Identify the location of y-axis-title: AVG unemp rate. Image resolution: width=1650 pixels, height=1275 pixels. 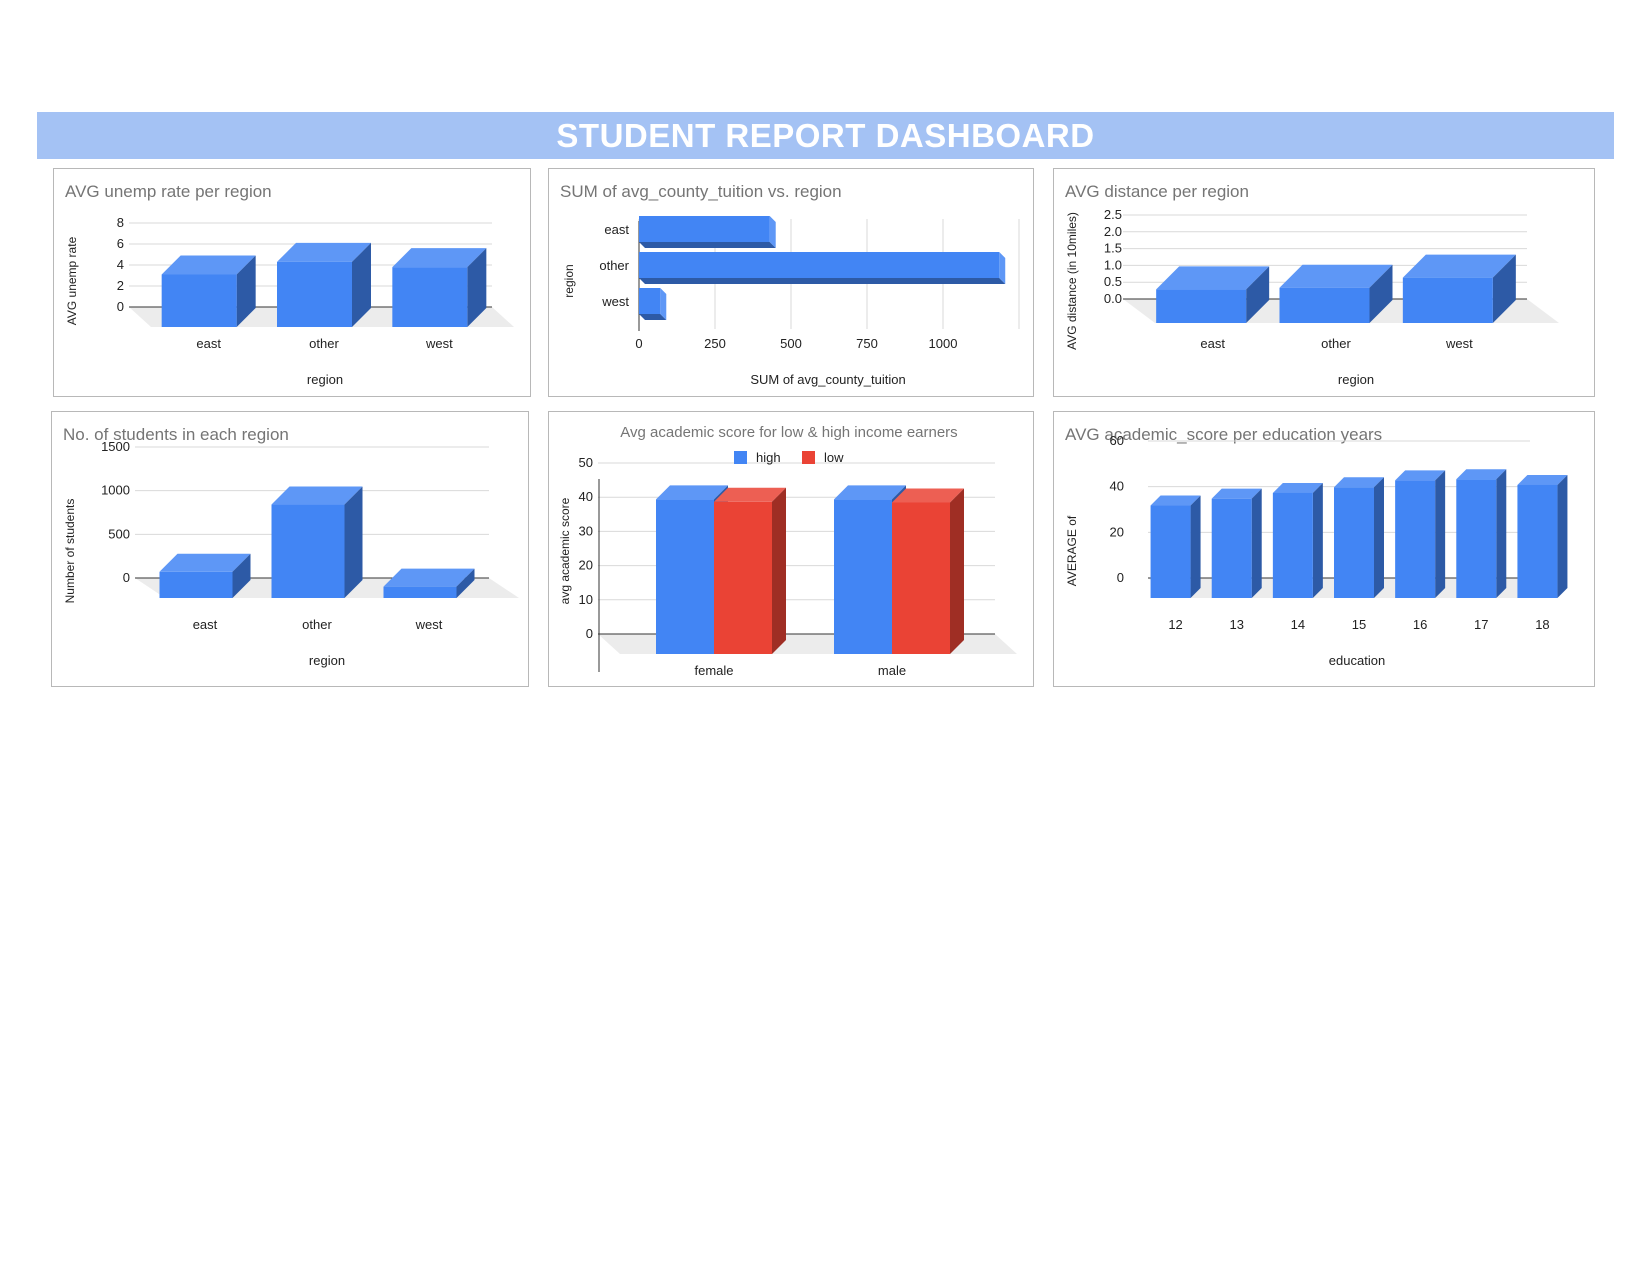
(72, 280).